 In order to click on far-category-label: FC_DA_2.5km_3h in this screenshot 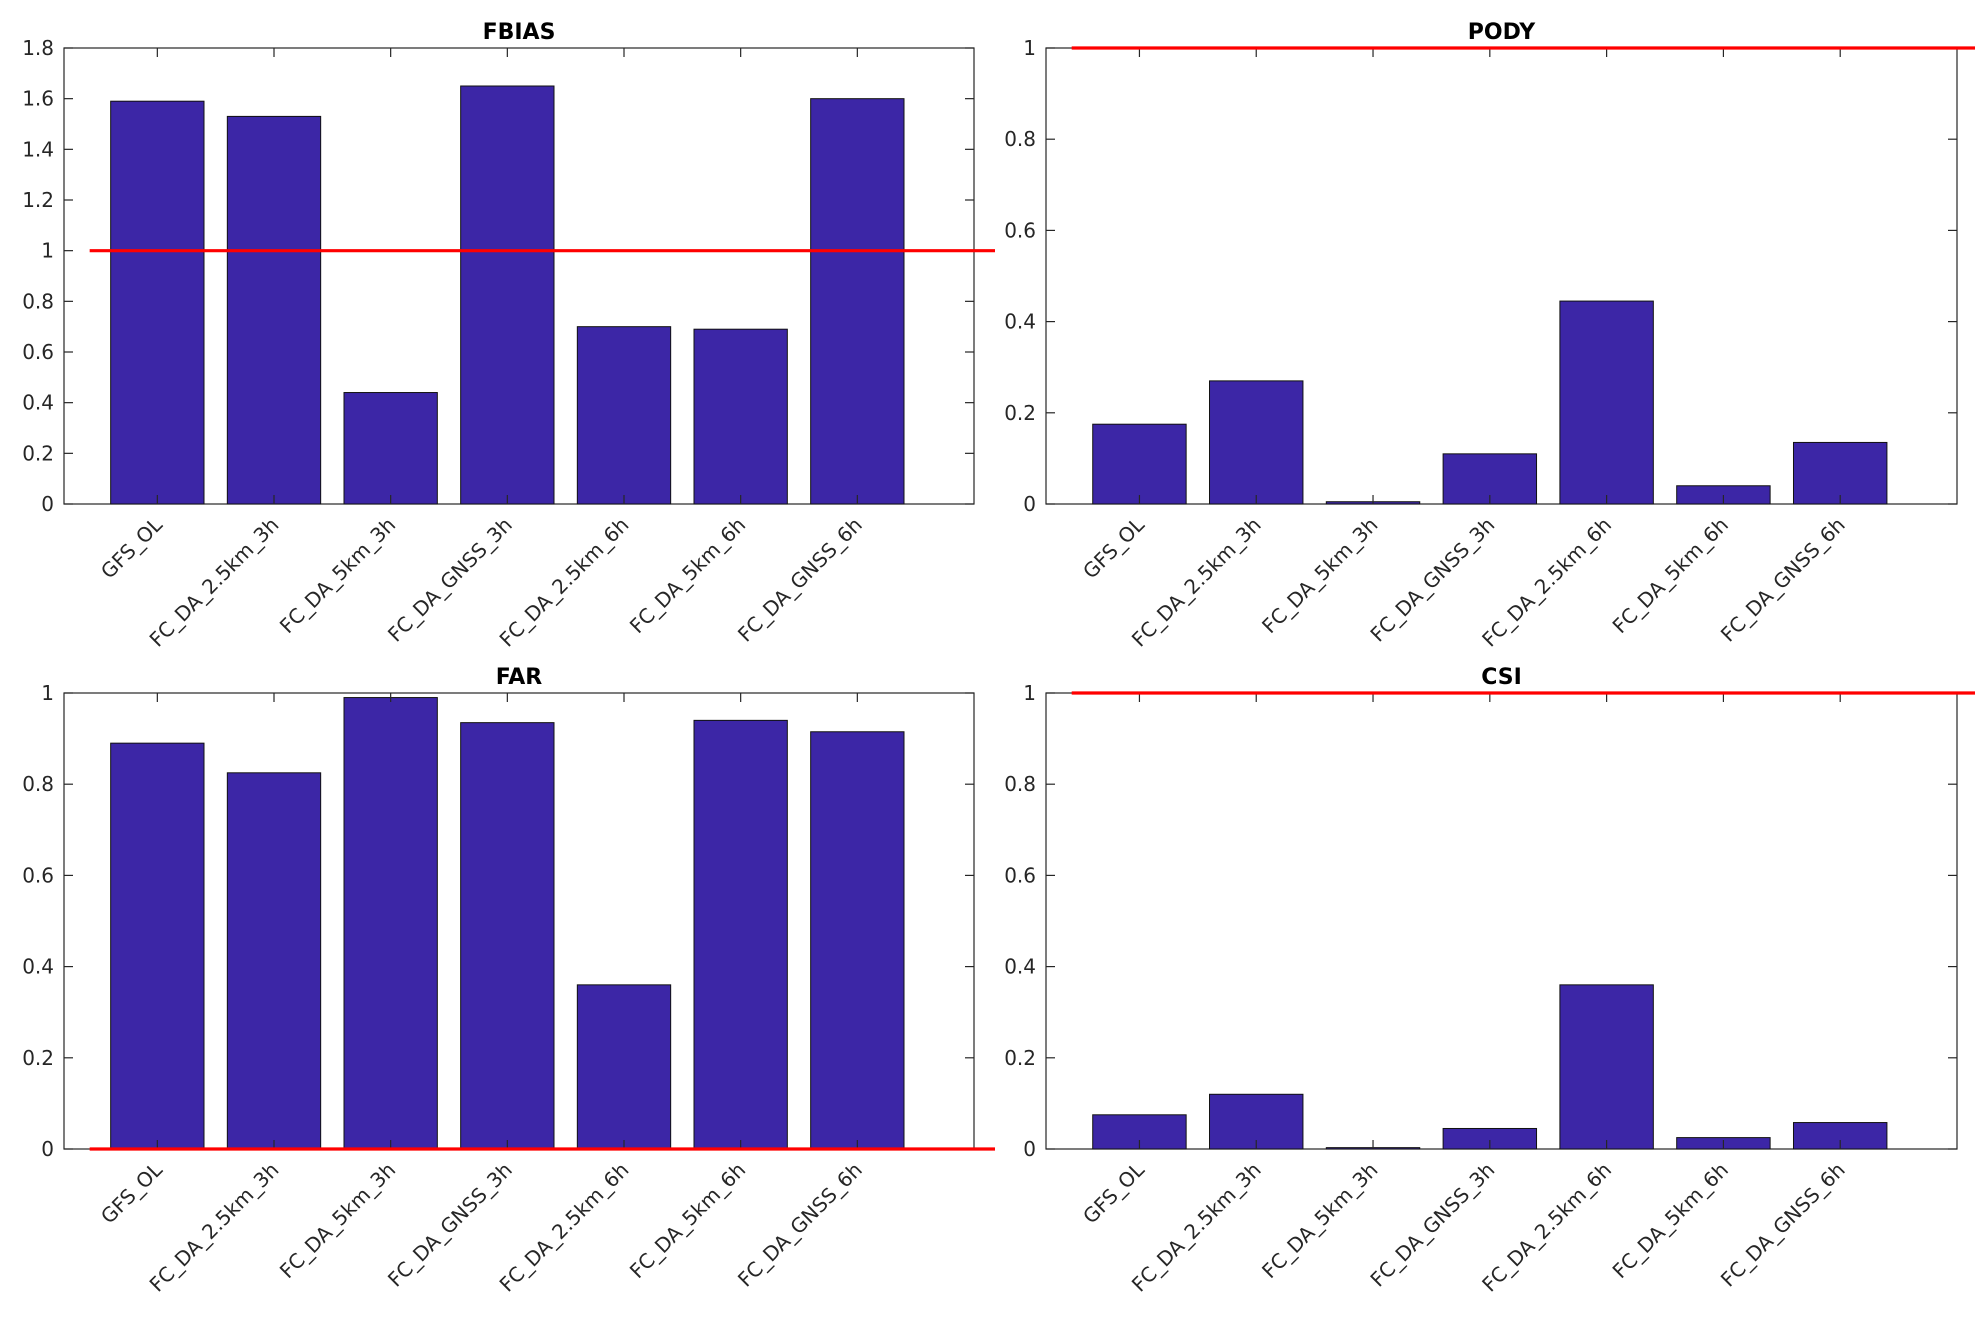, I will do `click(214, 1227)`.